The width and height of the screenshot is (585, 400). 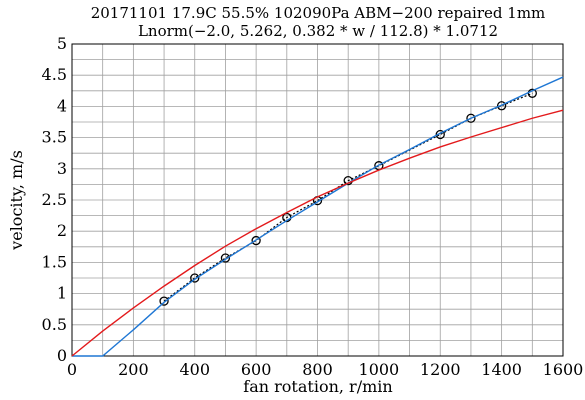 I want to click on x-tick-label: 0, so click(x=72, y=369).